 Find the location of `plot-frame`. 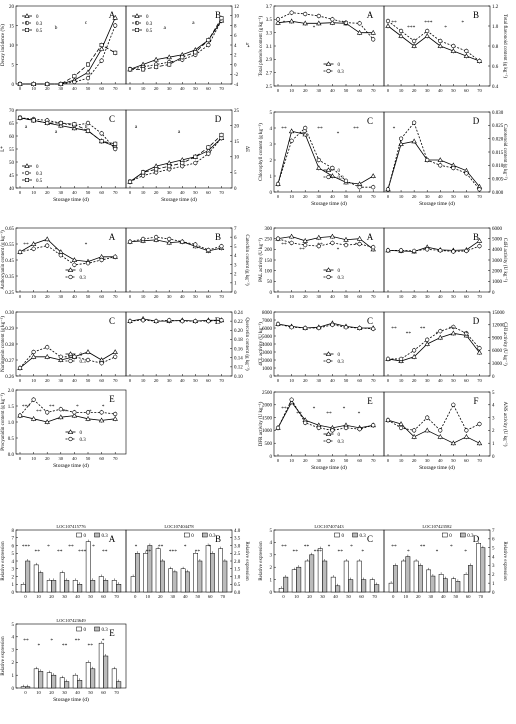

plot-frame is located at coordinates (179, 260).